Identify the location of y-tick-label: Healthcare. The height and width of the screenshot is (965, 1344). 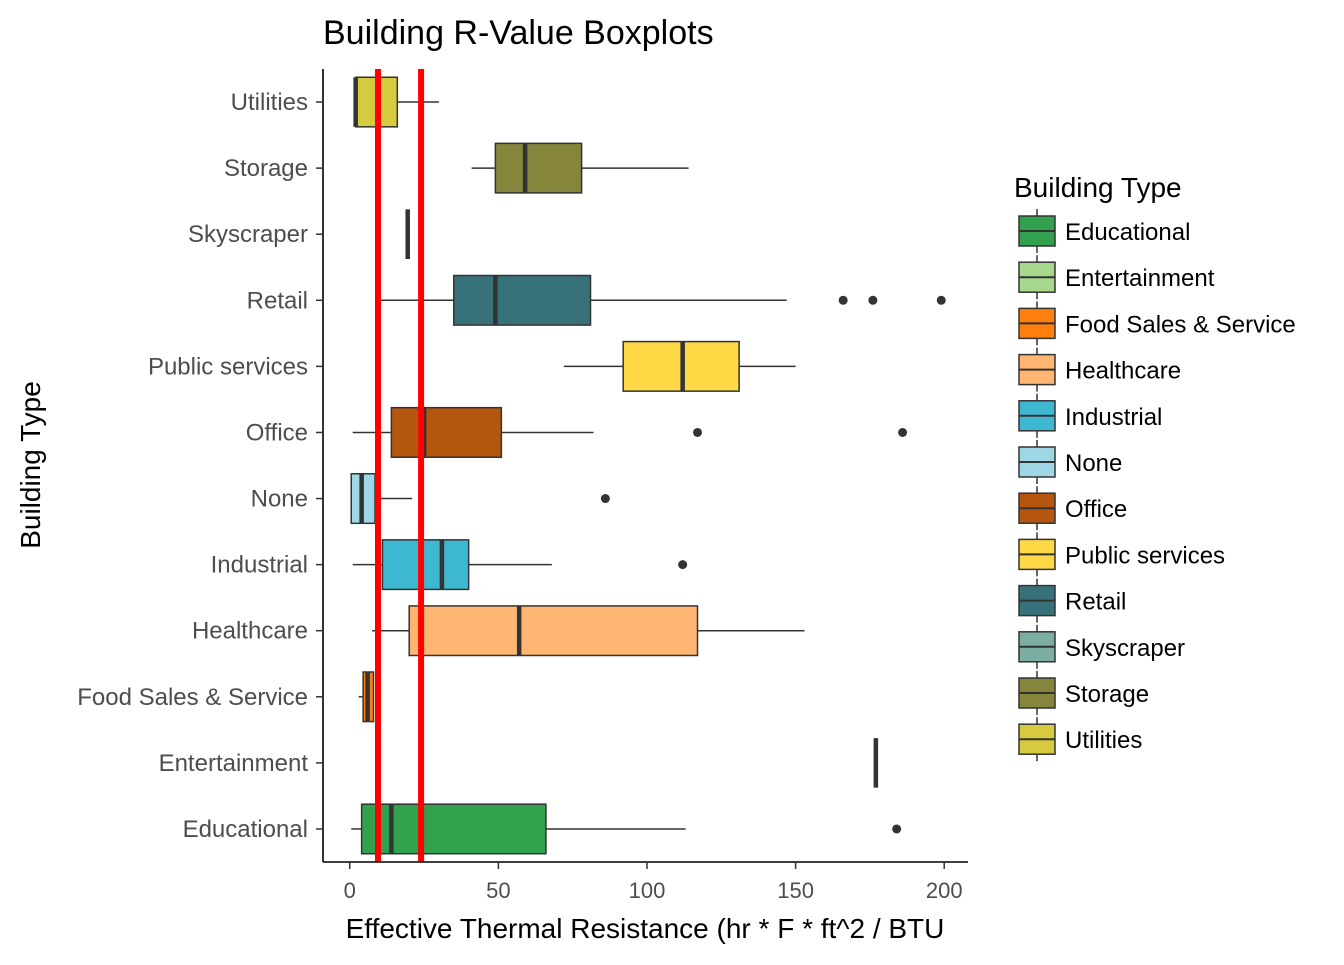
(250, 631).